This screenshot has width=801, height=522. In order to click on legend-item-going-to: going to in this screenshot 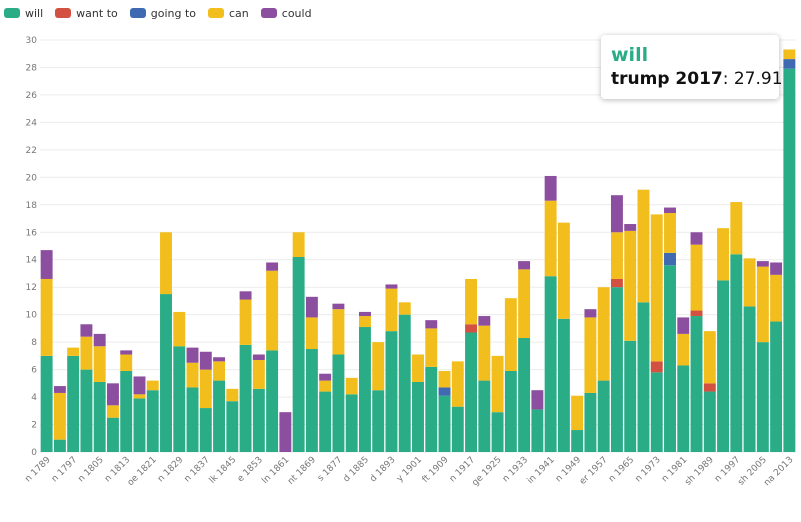, I will do `click(162, 13)`.